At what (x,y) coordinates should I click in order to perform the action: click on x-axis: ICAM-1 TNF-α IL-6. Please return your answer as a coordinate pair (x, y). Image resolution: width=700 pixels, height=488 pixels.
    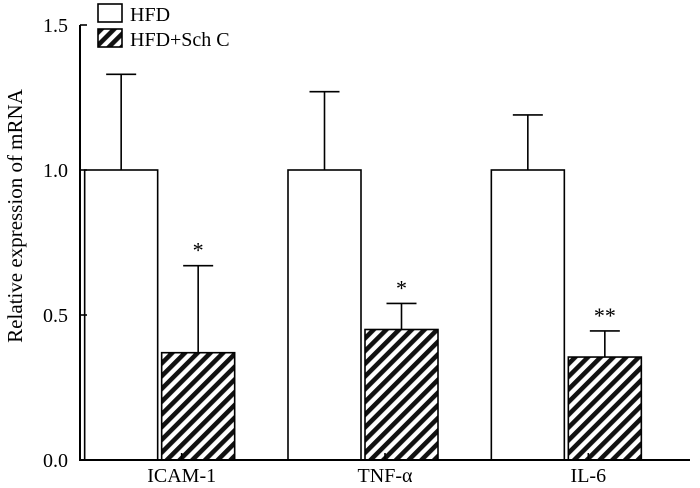
    Looking at the image, I should click on (384, 470).